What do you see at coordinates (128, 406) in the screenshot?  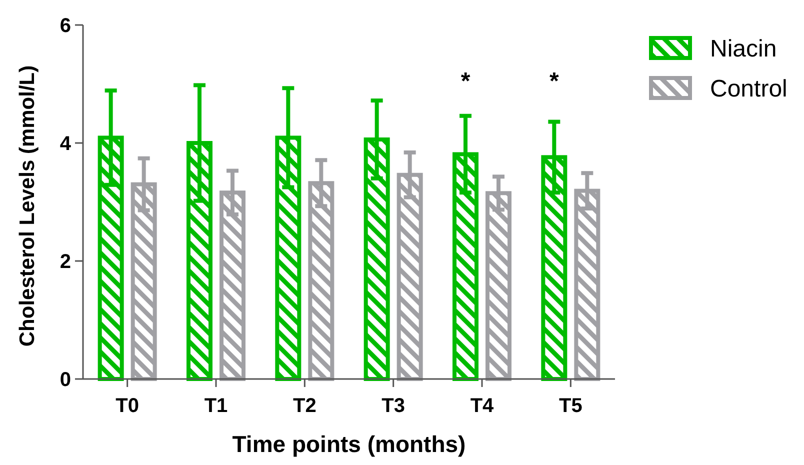 I see `x-tick-label: T0` at bounding box center [128, 406].